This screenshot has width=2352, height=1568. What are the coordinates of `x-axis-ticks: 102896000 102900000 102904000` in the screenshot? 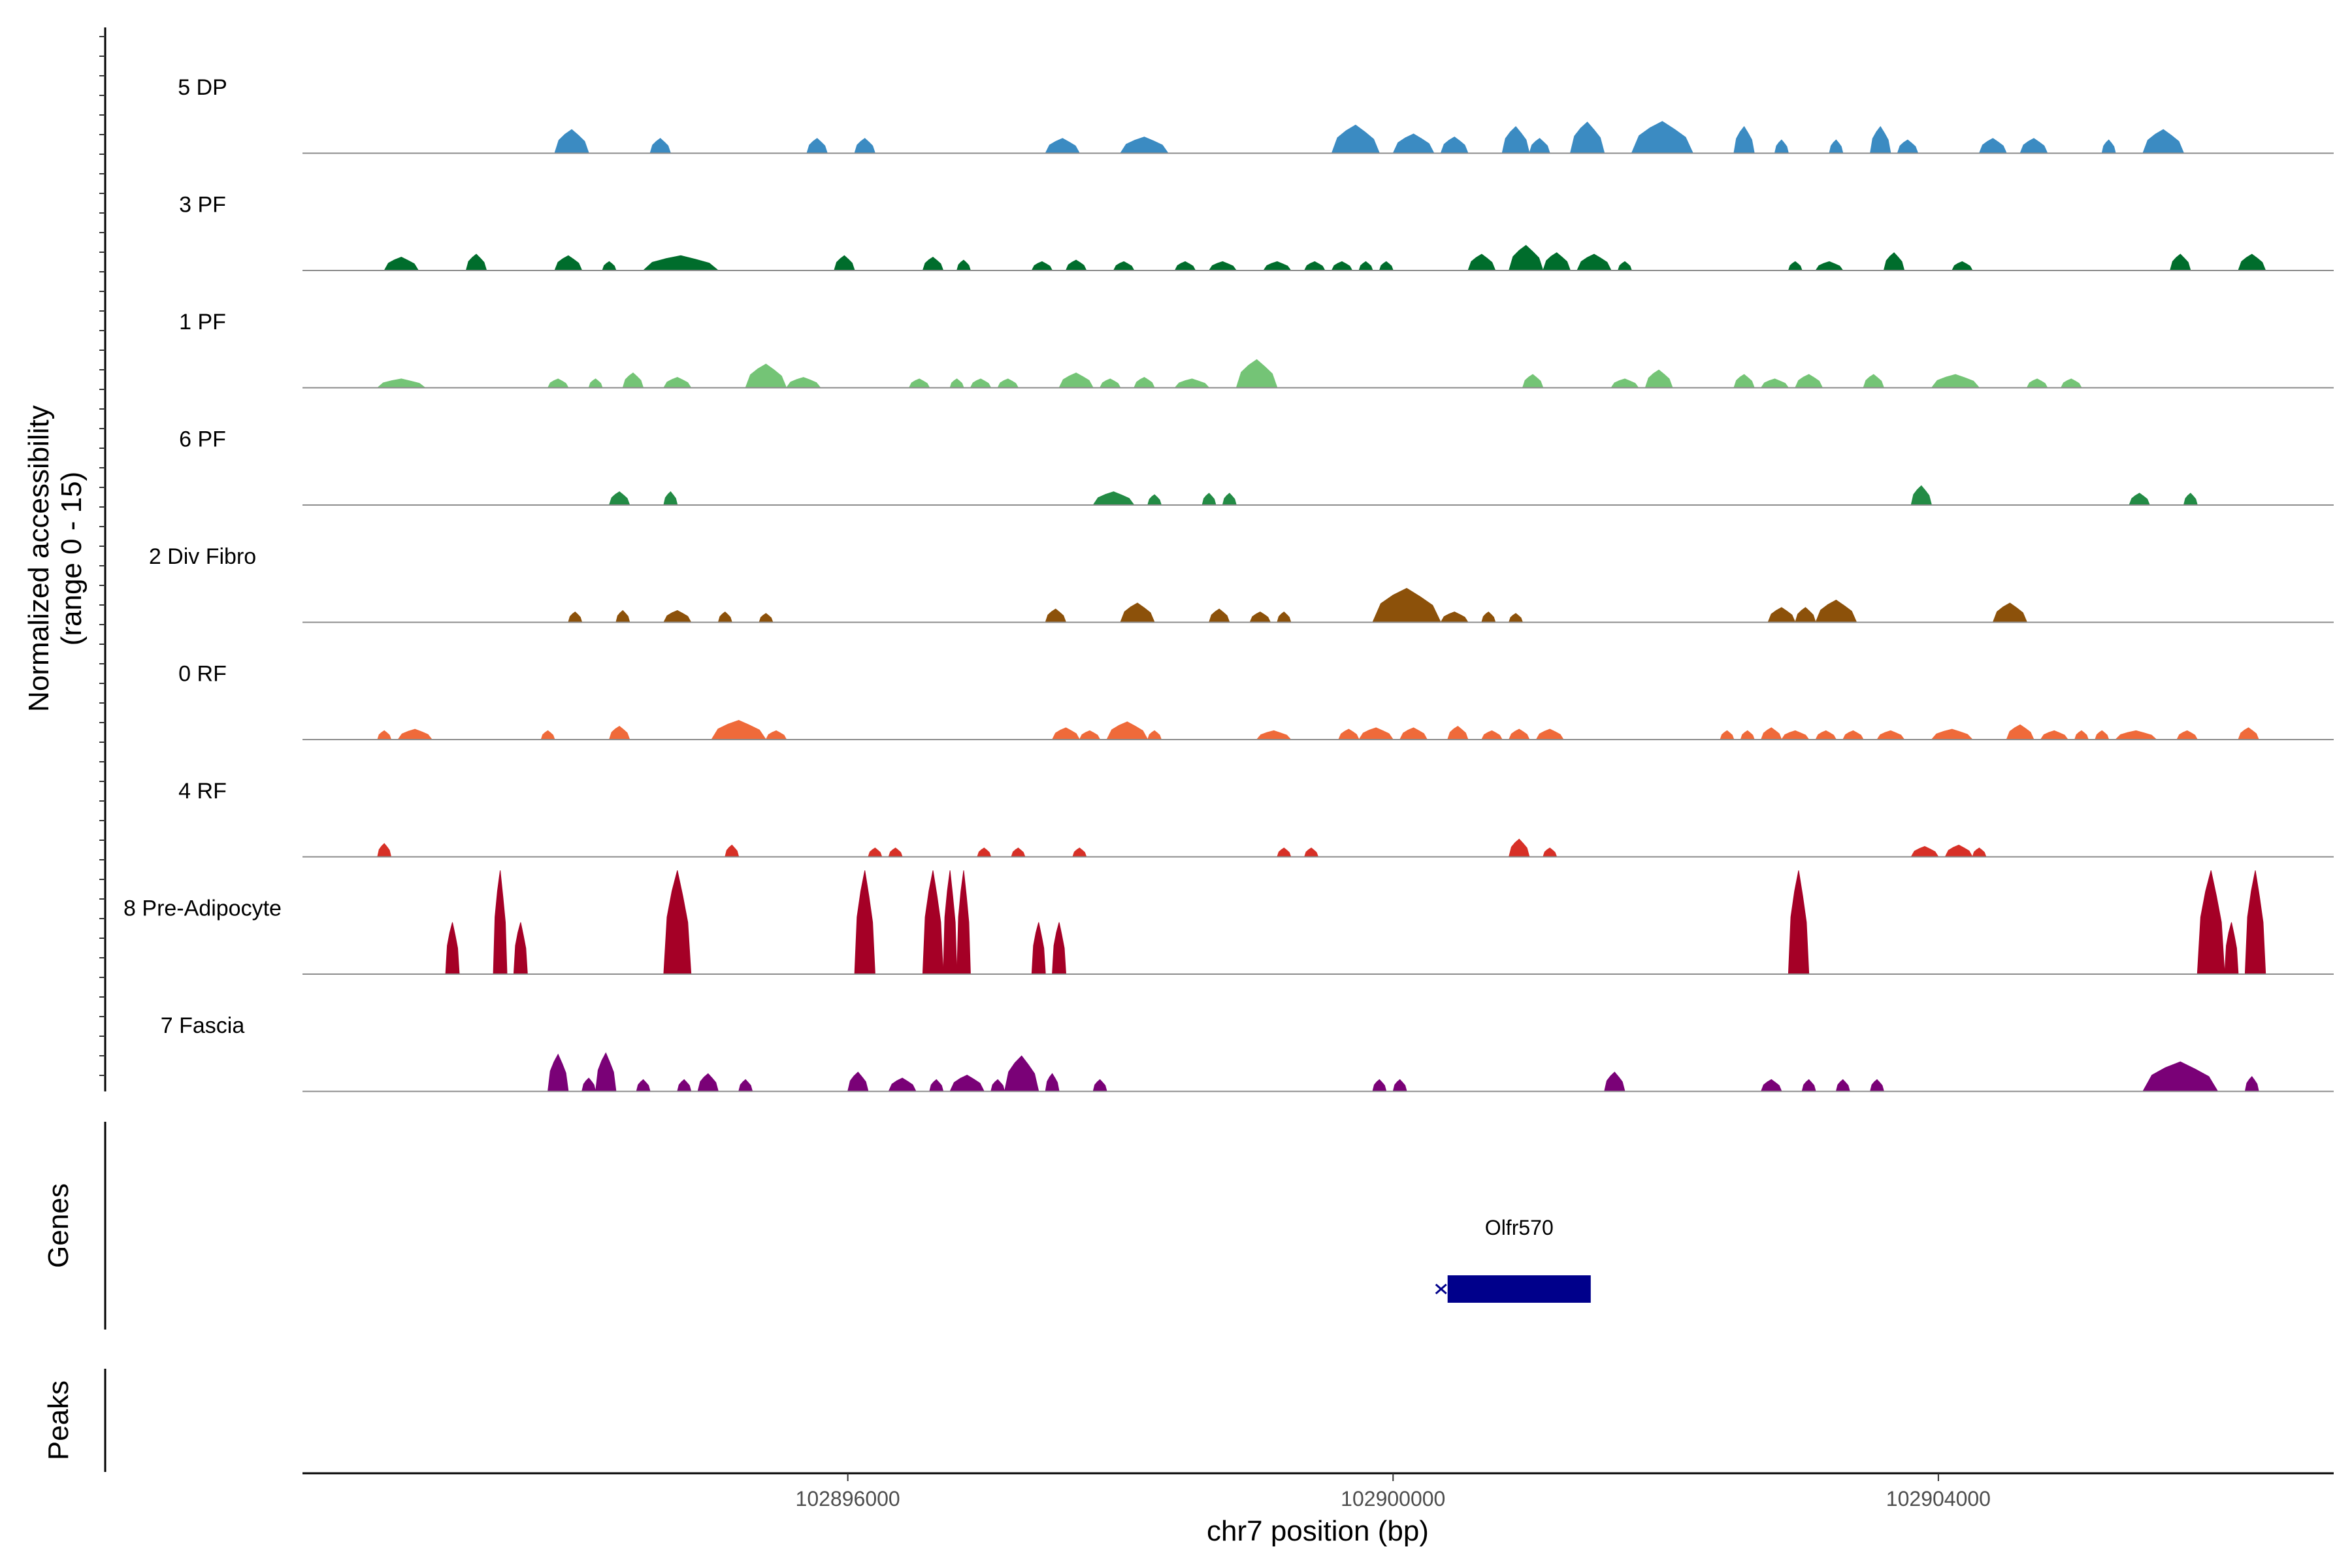 It's located at (1393, 1492).